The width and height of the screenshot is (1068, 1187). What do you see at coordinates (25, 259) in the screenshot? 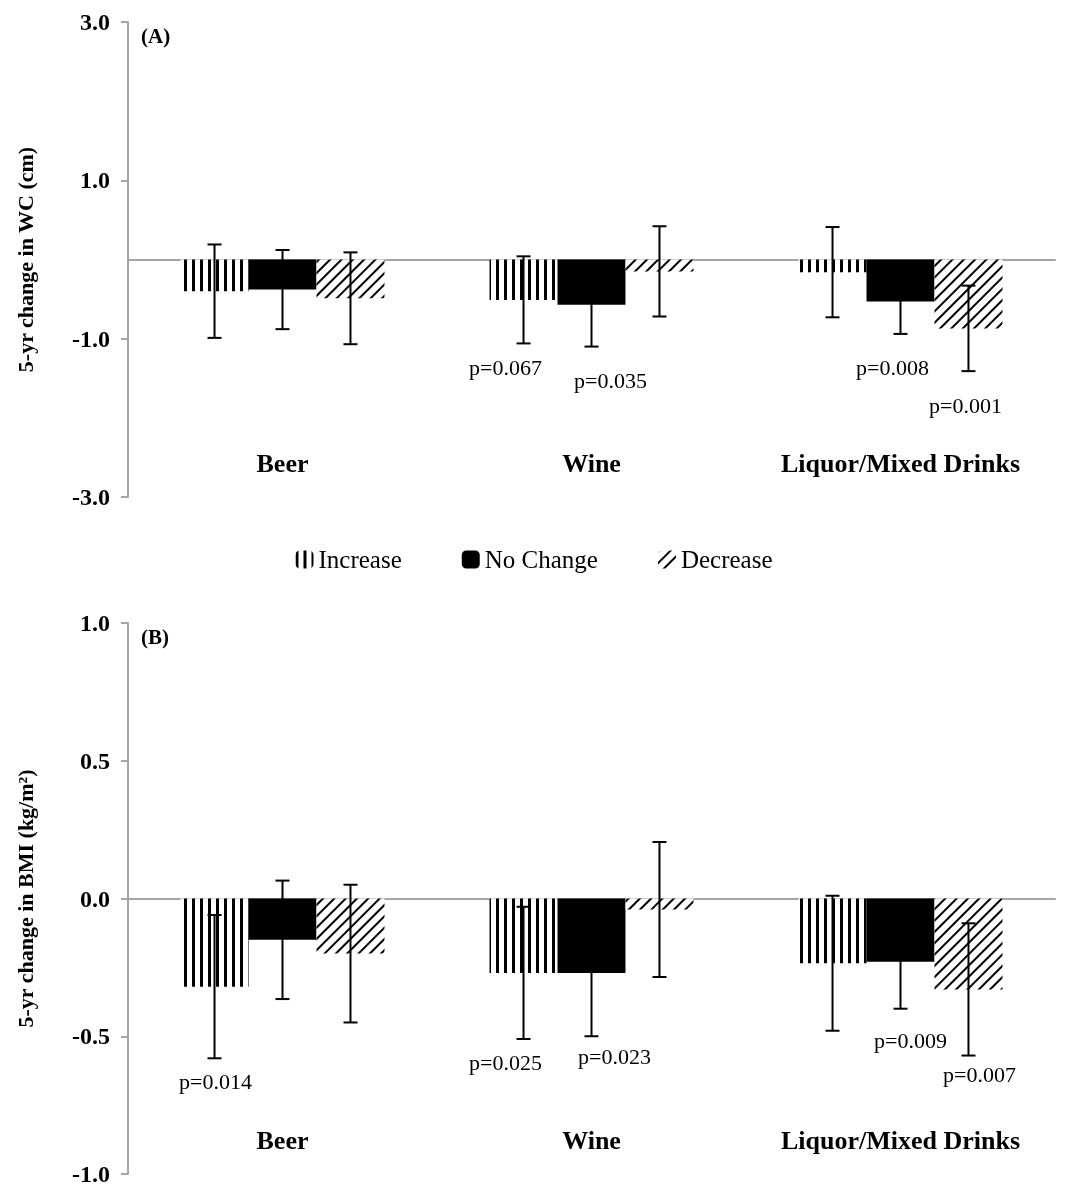
I see `y-axis-title: 5-yr change in WC (cm)` at bounding box center [25, 259].